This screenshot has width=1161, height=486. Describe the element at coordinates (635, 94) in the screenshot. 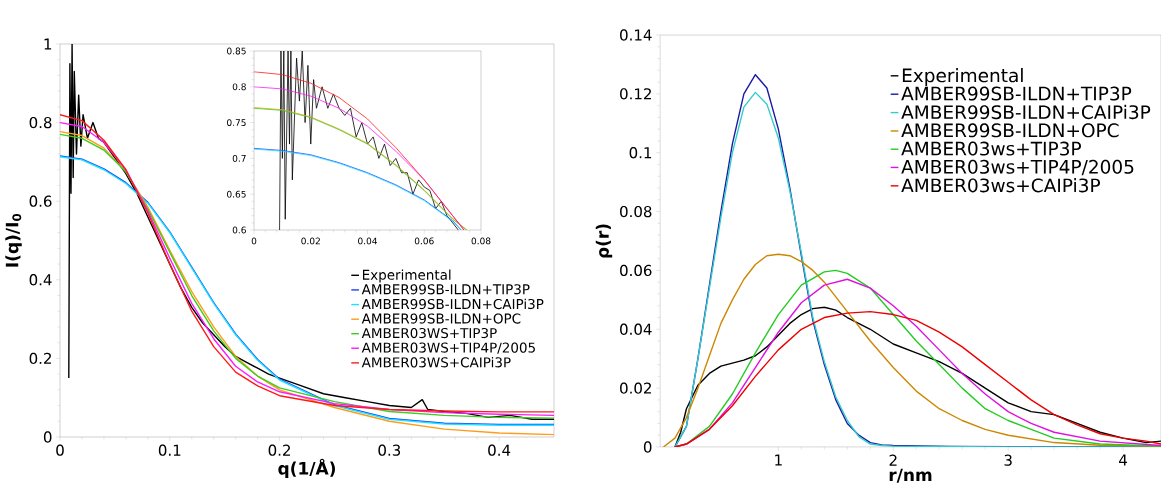

I see `y-tick-label: 0.12` at that location.